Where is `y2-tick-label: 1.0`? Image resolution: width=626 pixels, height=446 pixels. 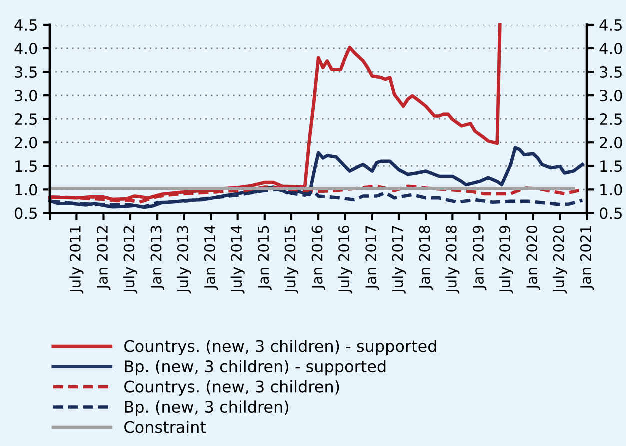
y2-tick-label: 1.0 is located at coordinates (611, 190).